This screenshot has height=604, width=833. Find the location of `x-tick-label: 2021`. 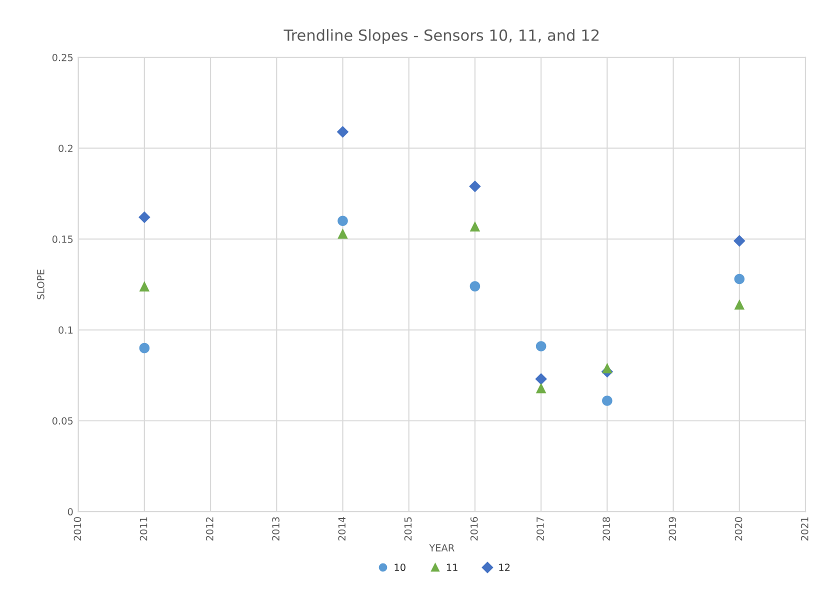

x-tick-label: 2021 is located at coordinates (804, 528).